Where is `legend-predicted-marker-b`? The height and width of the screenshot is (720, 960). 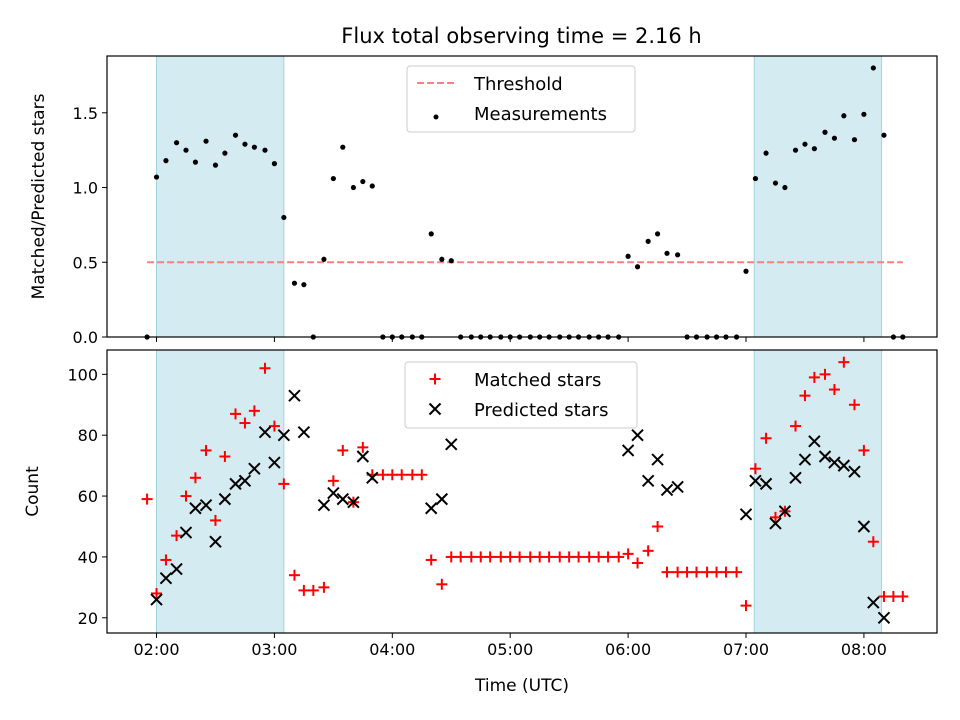 legend-predicted-marker-b is located at coordinates (435, 409).